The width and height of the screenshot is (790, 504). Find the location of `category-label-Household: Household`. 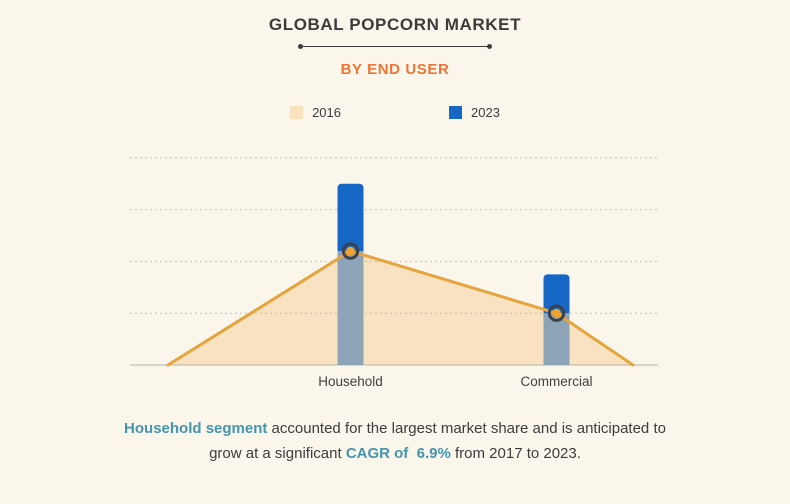

category-label-Household: Household is located at coordinates (350, 381).